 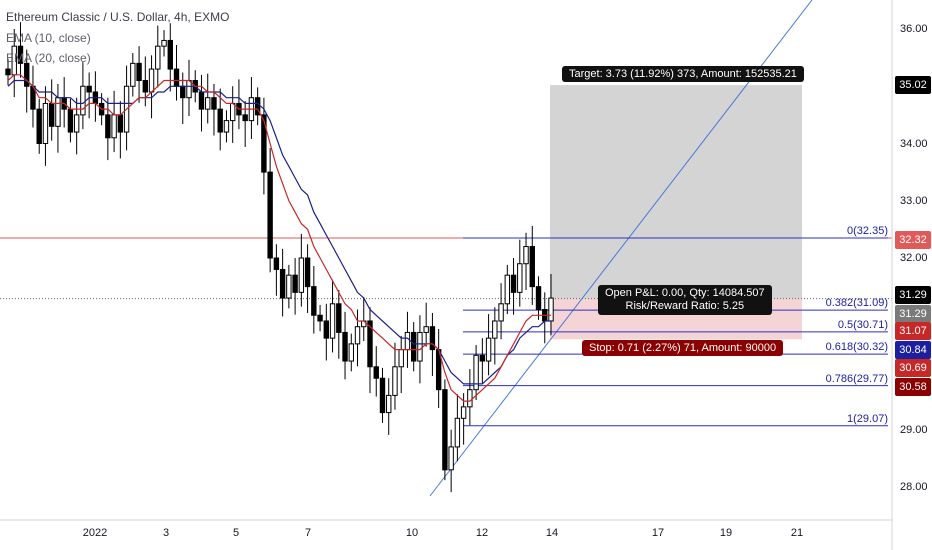 I want to click on time-tick-label: 3, so click(x=166, y=533).